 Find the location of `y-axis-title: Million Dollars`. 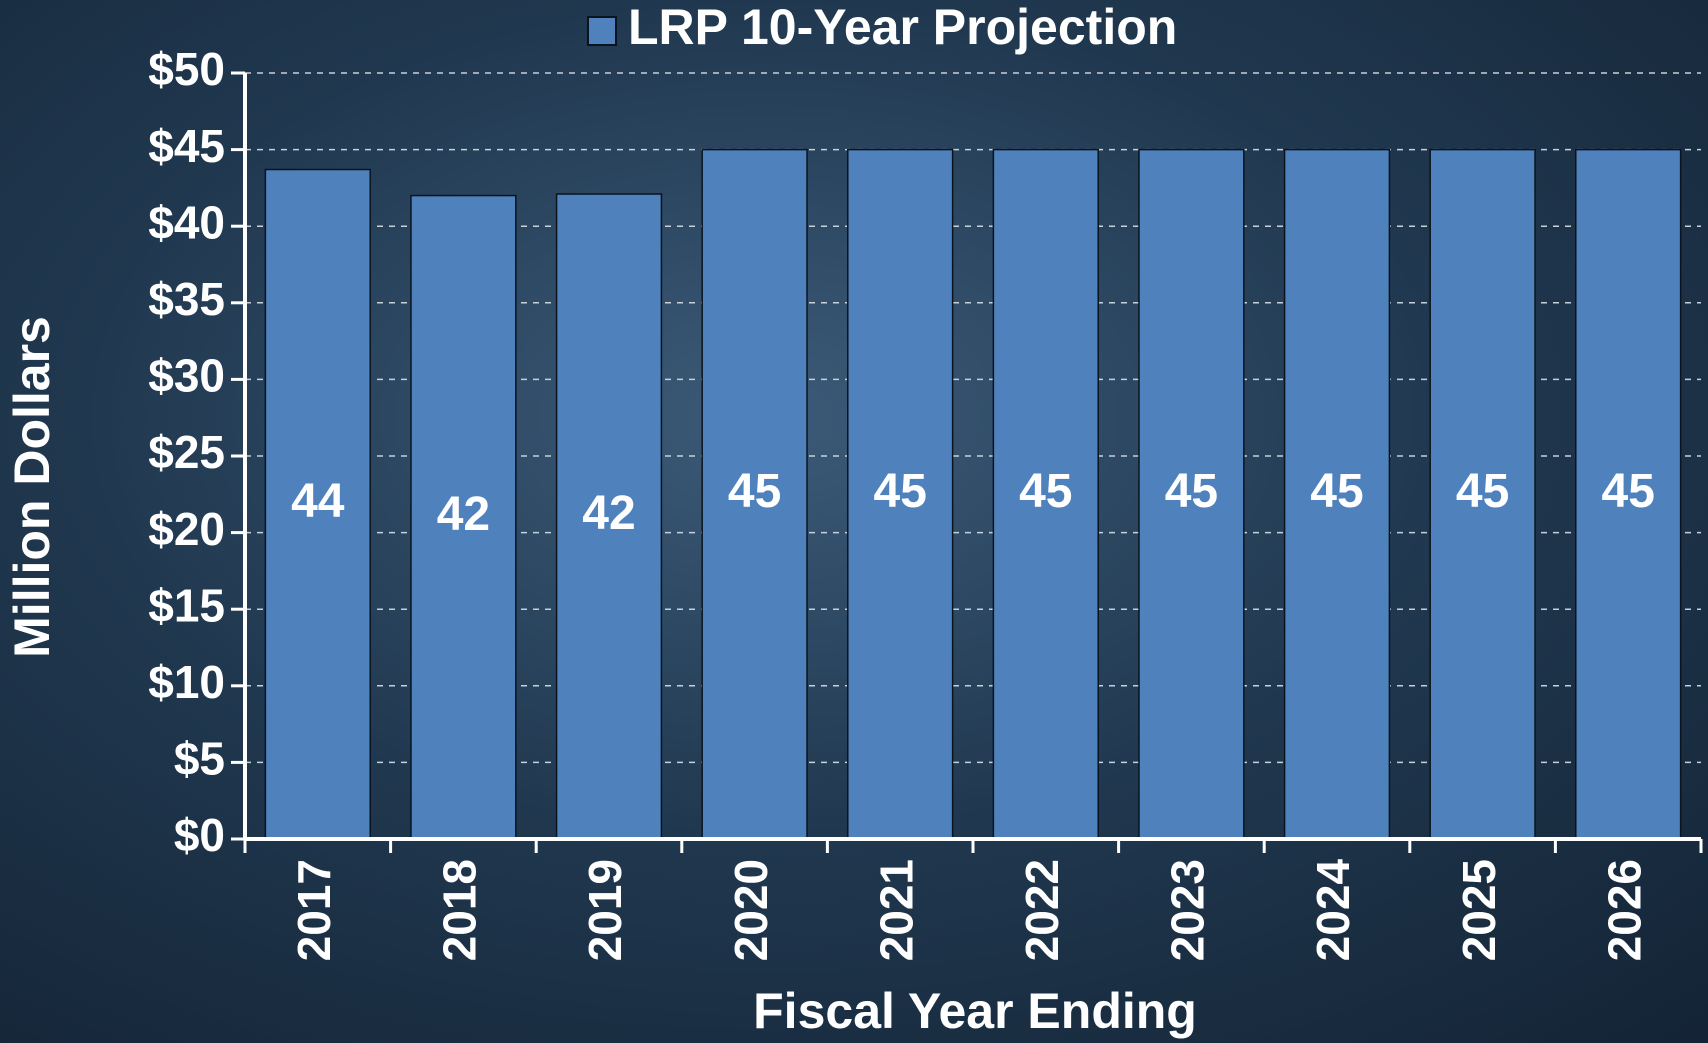

y-axis-title: Million Dollars is located at coordinates (32, 487).